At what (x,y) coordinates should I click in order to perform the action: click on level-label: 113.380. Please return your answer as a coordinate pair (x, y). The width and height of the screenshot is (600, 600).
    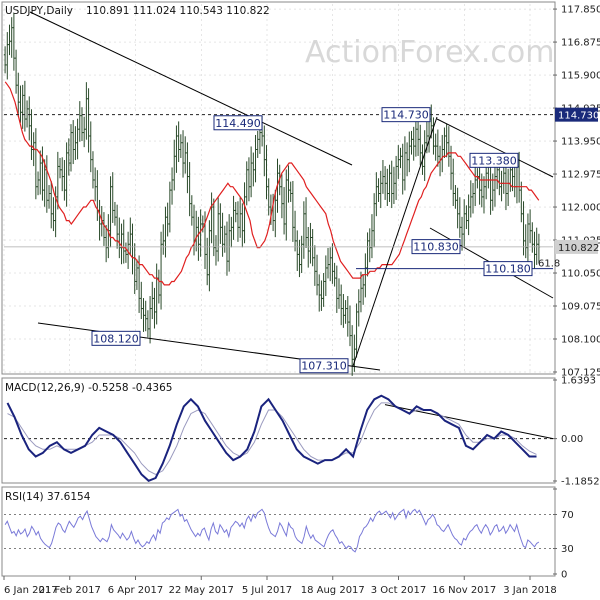
    Looking at the image, I should click on (494, 160).